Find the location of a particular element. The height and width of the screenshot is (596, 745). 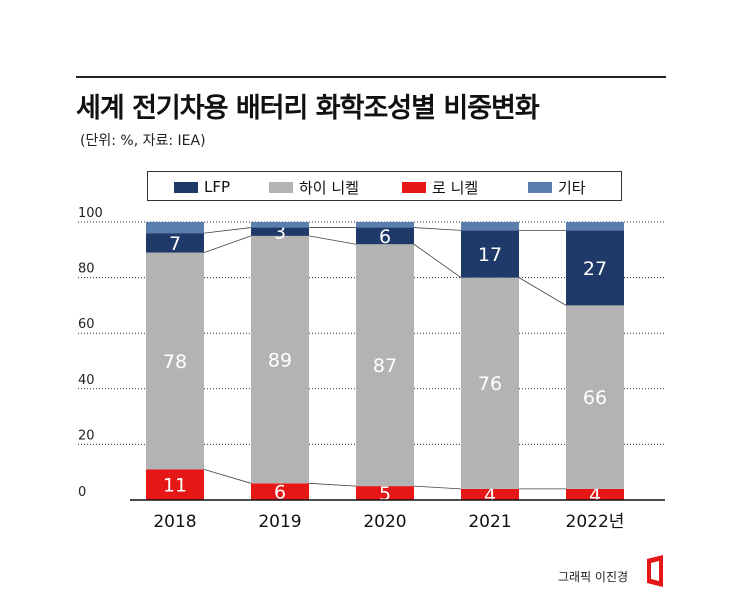

data-label-0-3: 4 is located at coordinates (490, 495).